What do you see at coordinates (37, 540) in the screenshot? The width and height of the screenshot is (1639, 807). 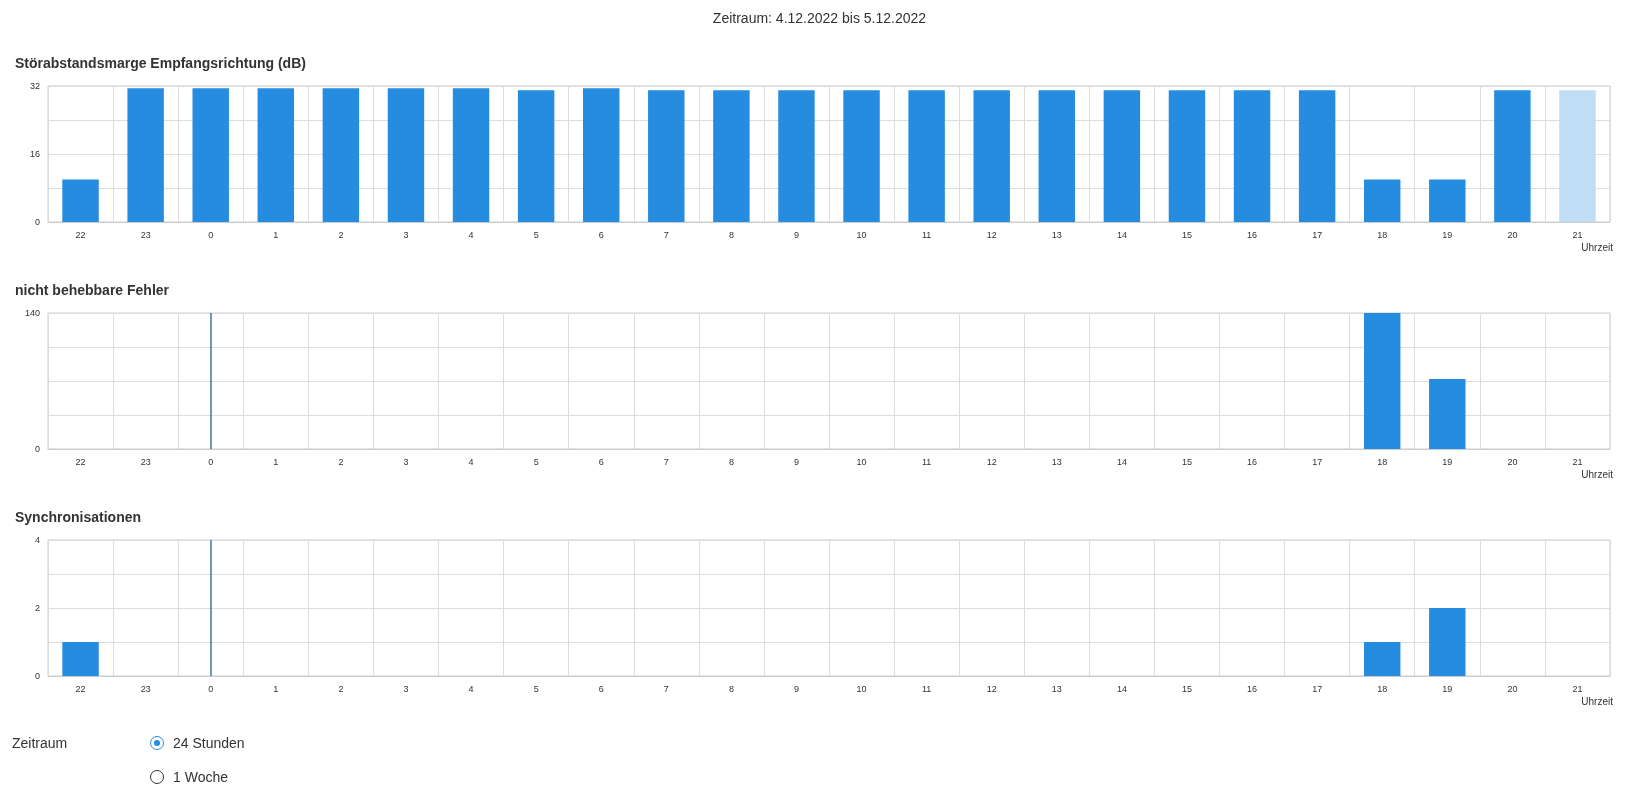 I see `y-tick-label: 4` at bounding box center [37, 540].